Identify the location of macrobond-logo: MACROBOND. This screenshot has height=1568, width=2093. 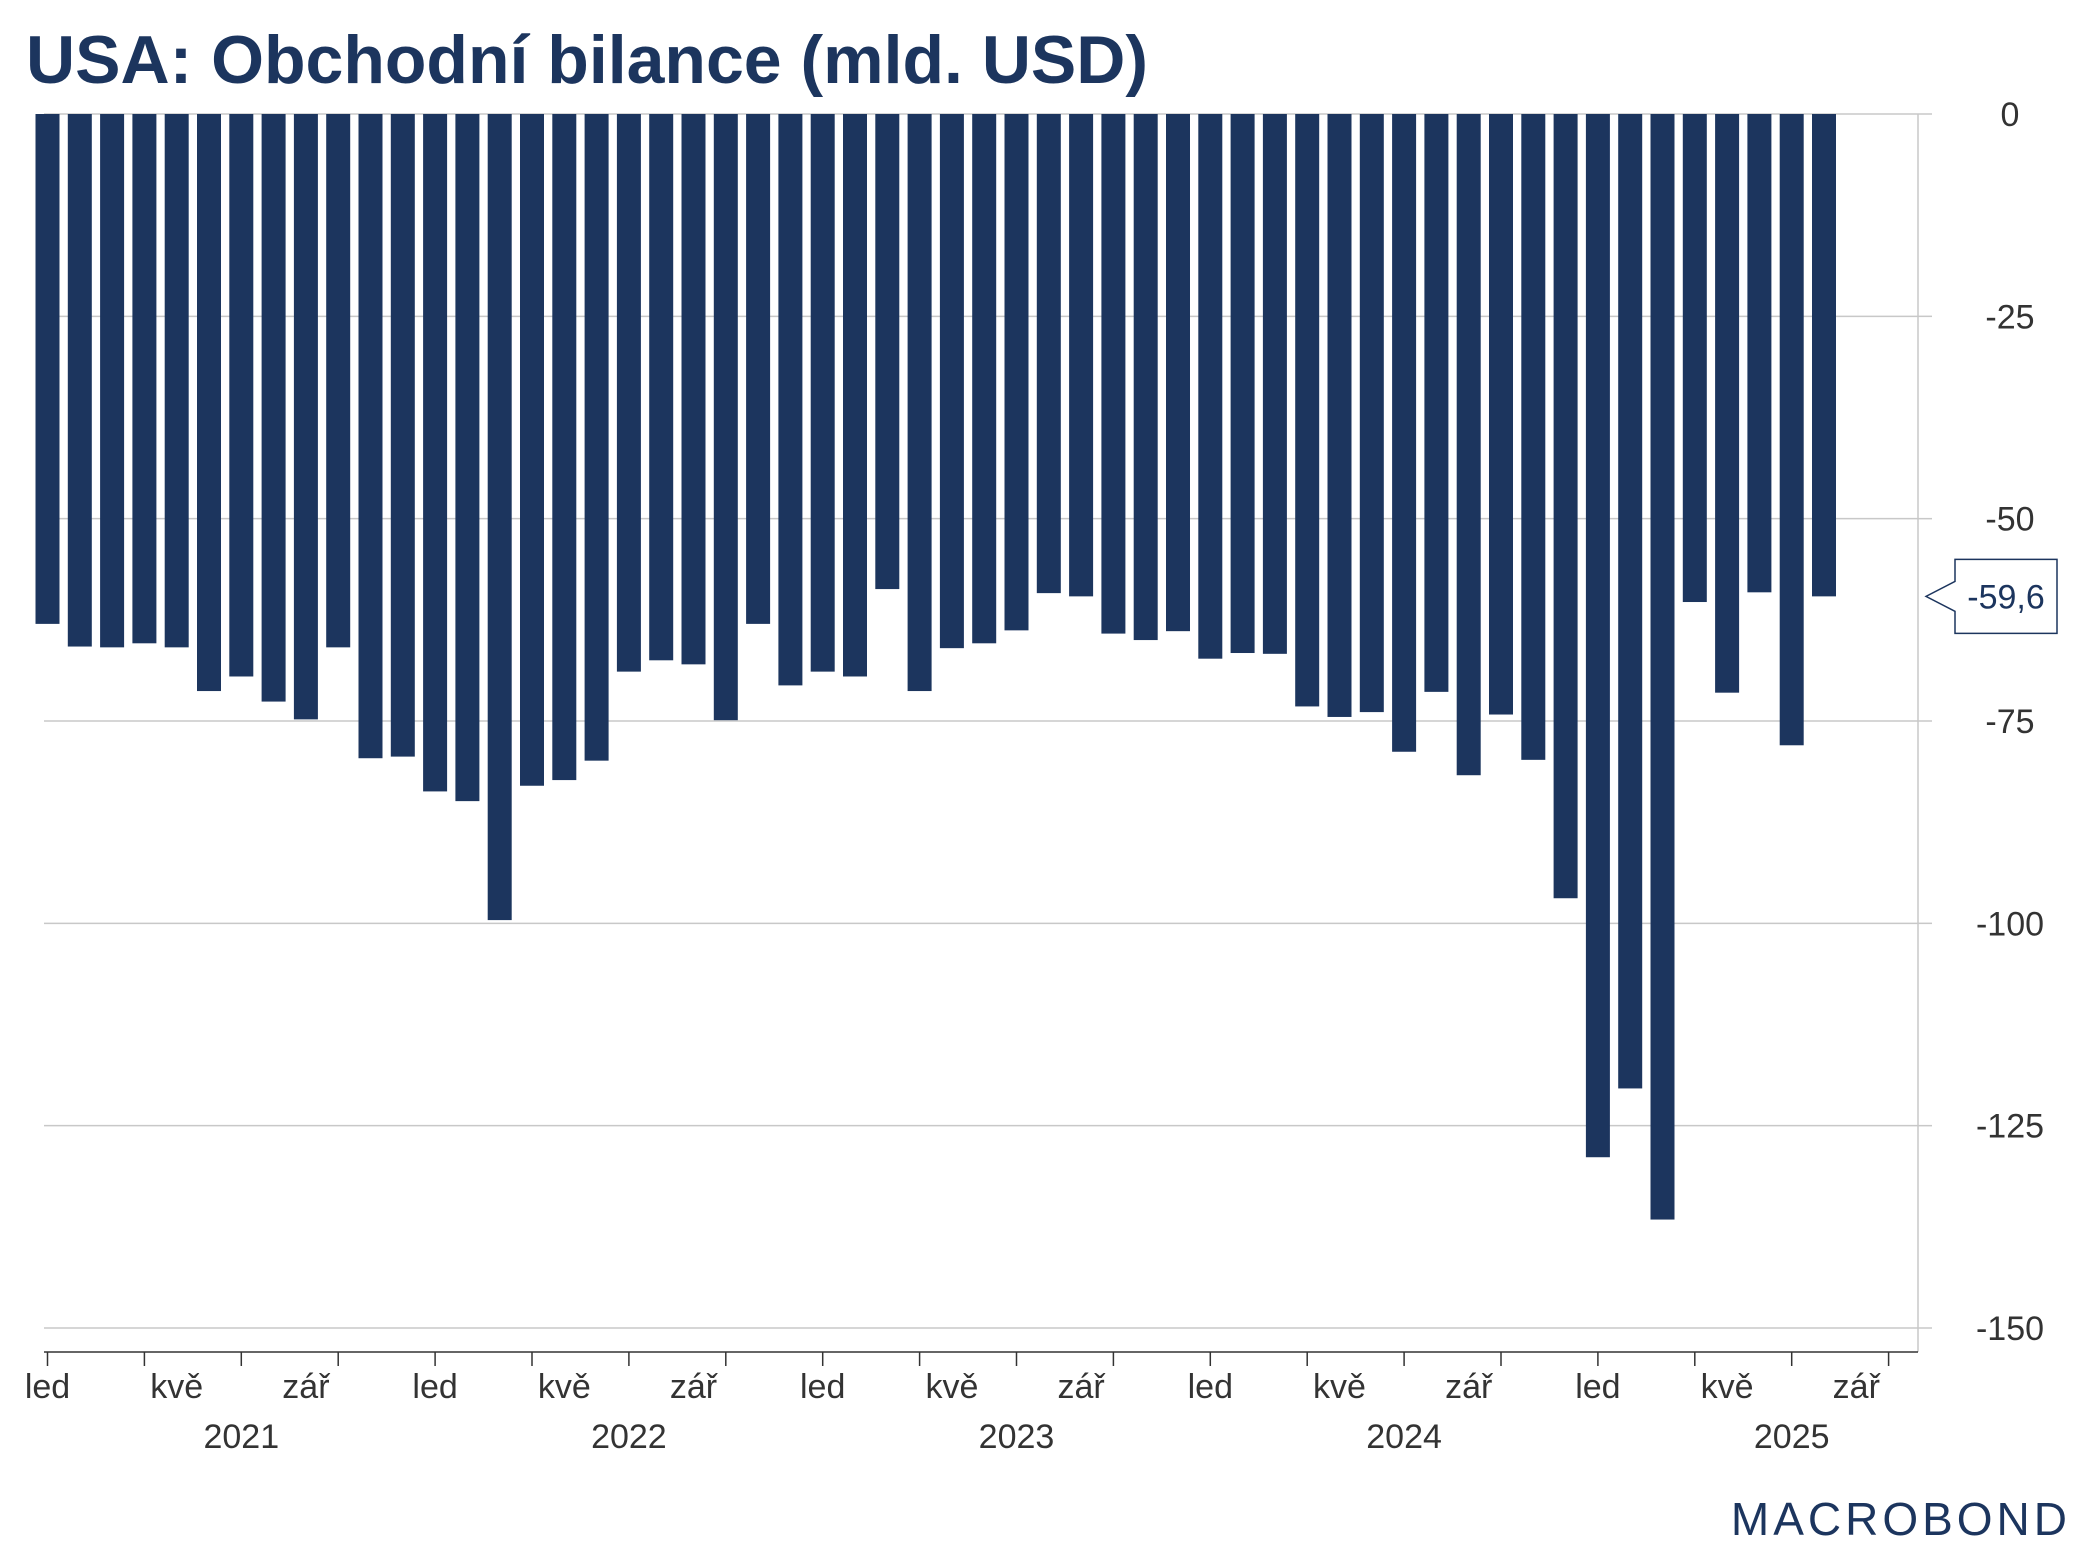
(1900, 1519).